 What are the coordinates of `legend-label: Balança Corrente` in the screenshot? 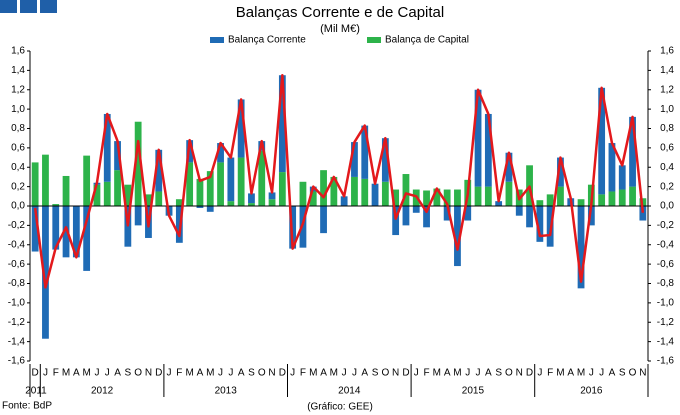 It's located at (267, 40).